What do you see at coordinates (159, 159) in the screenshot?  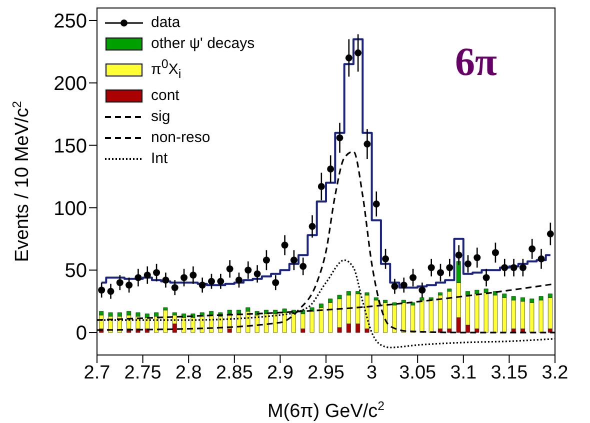 I see `legend-label: Int` at bounding box center [159, 159].